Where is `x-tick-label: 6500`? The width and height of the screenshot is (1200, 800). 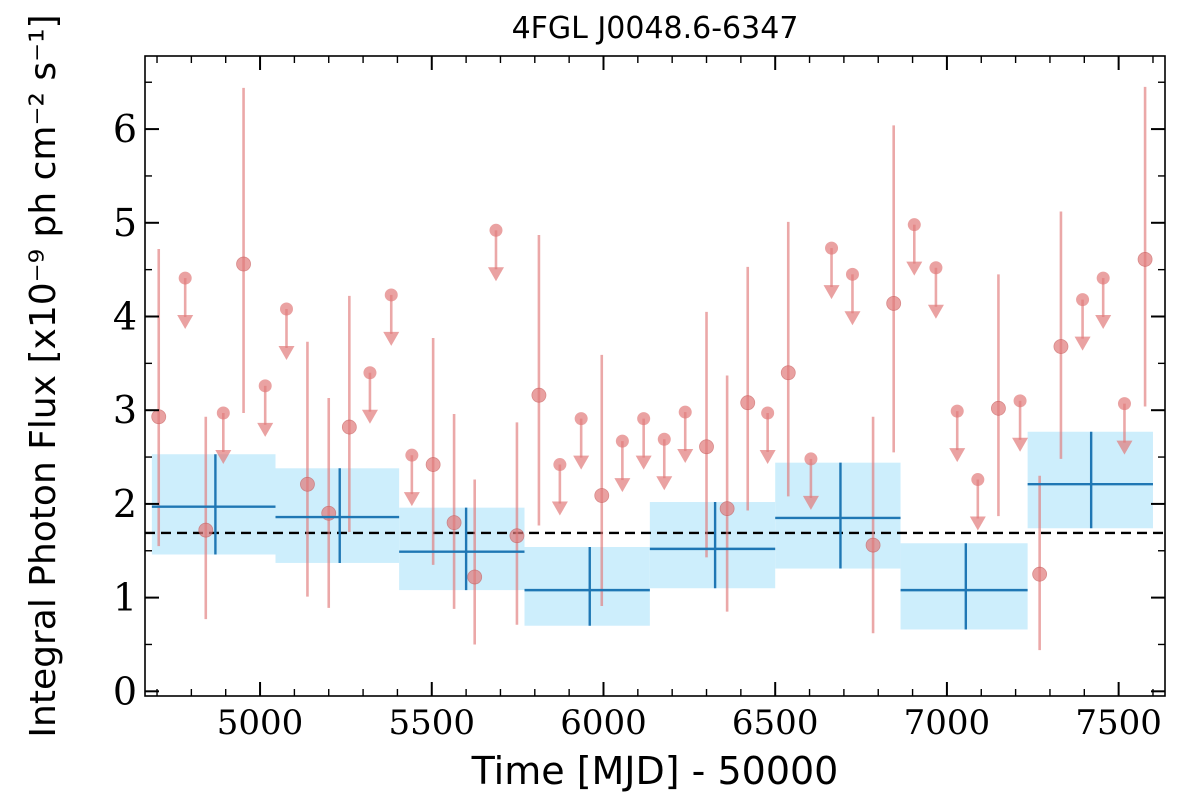 x-tick-label: 6500 is located at coordinates (775, 723).